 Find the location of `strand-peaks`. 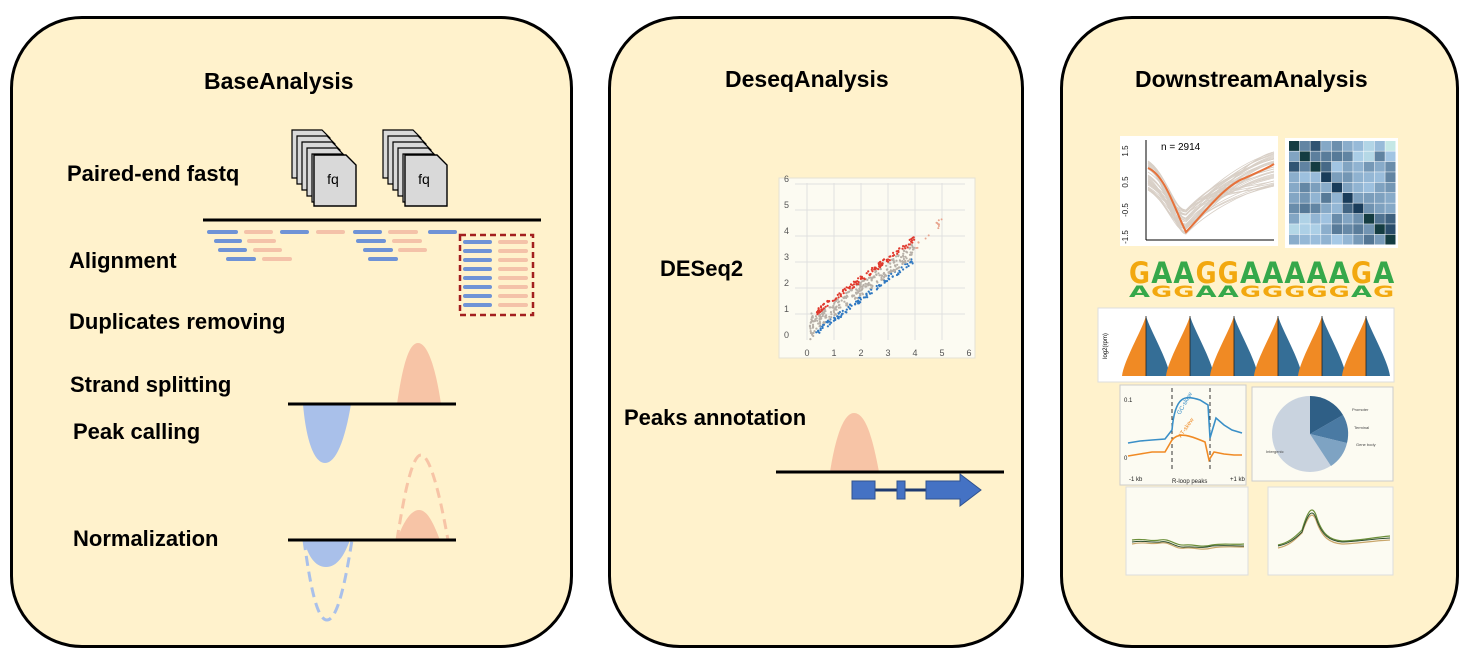

strand-peaks is located at coordinates (372, 403).